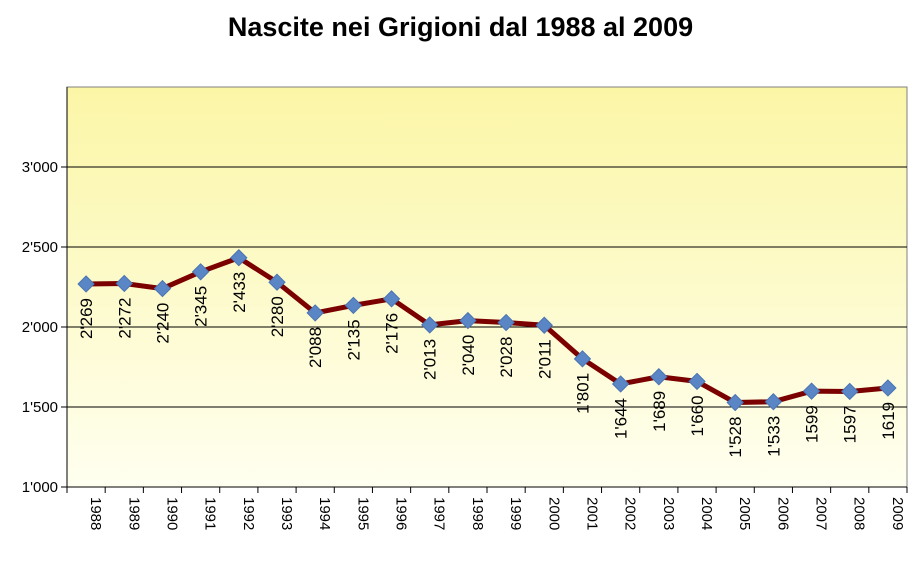  Describe the element at coordinates (401, 513) in the screenshot. I see `x-tick-label: 1996` at that location.